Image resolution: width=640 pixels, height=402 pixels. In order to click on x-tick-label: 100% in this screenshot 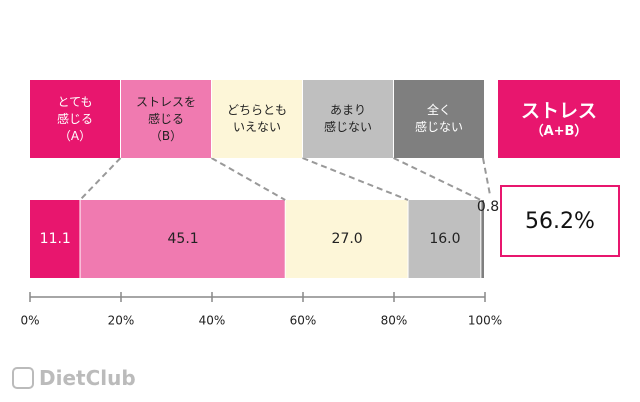, I will do `click(485, 321)`.